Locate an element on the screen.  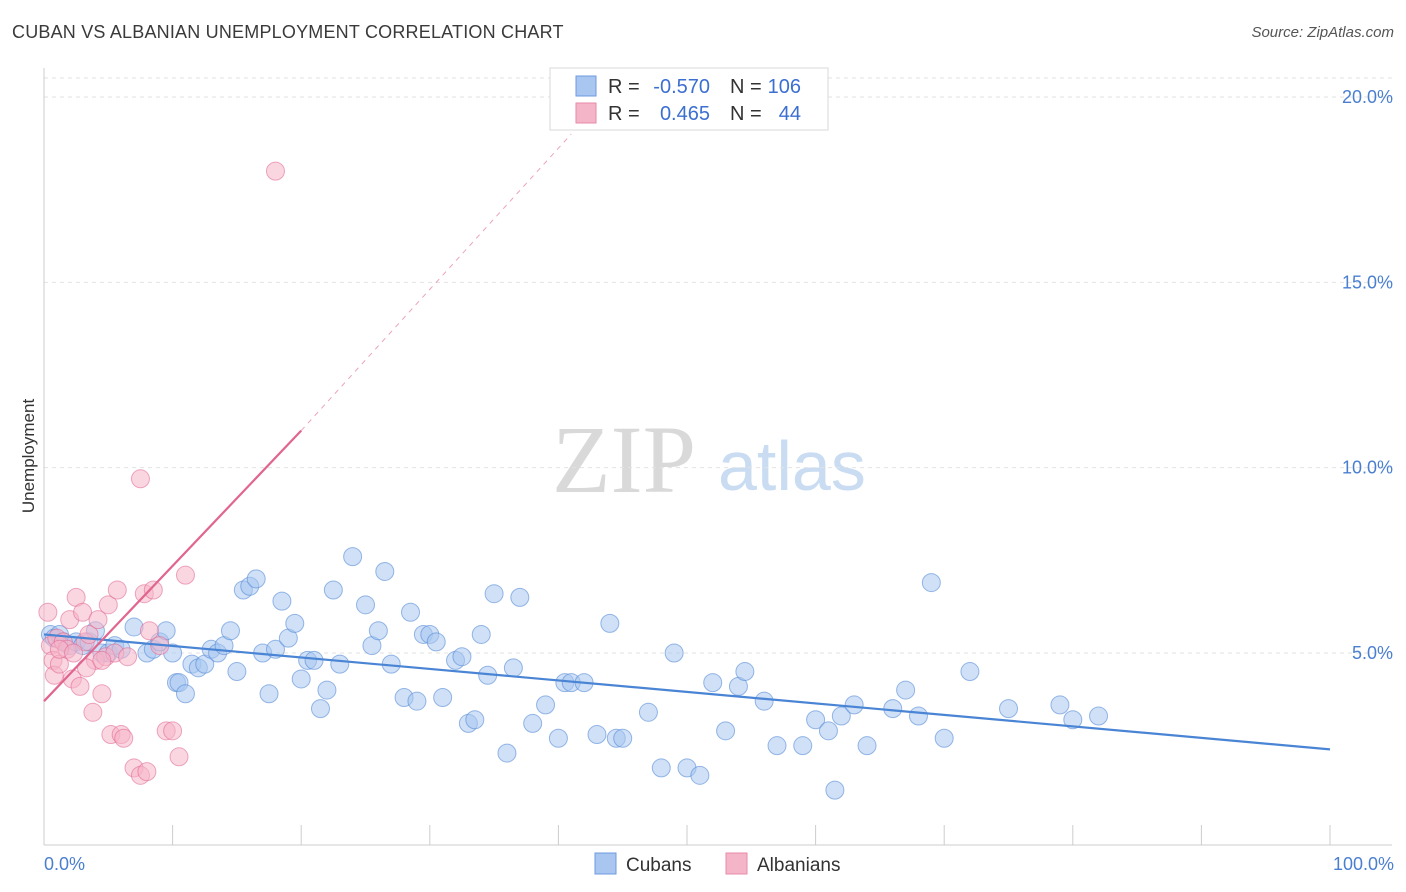
stats-legend-n-label-cubans: N = is located at coordinates (746, 87).